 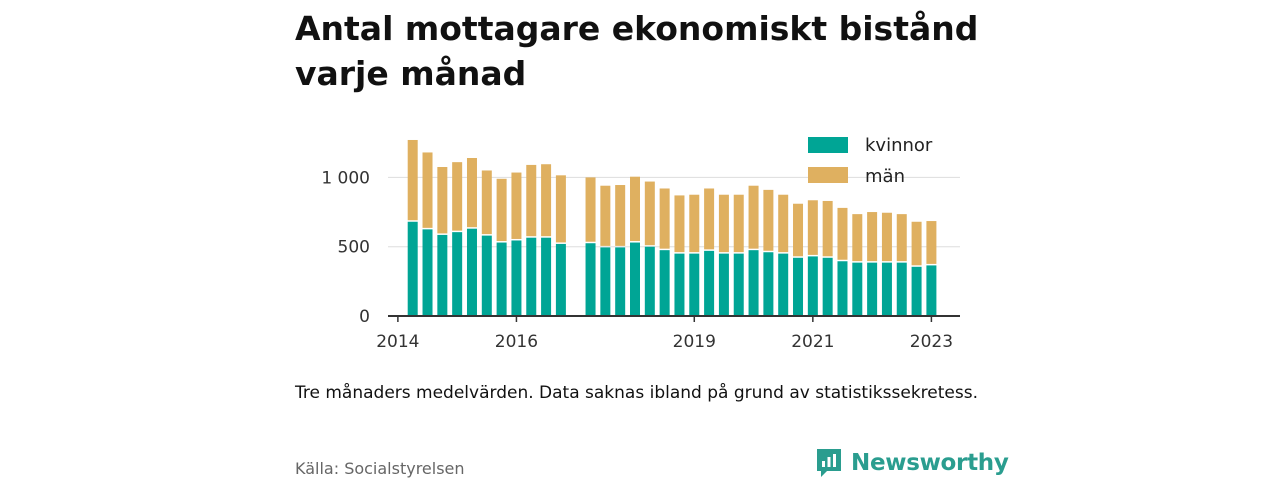 I want to click on x-tick-label: 2023, so click(x=931, y=342).